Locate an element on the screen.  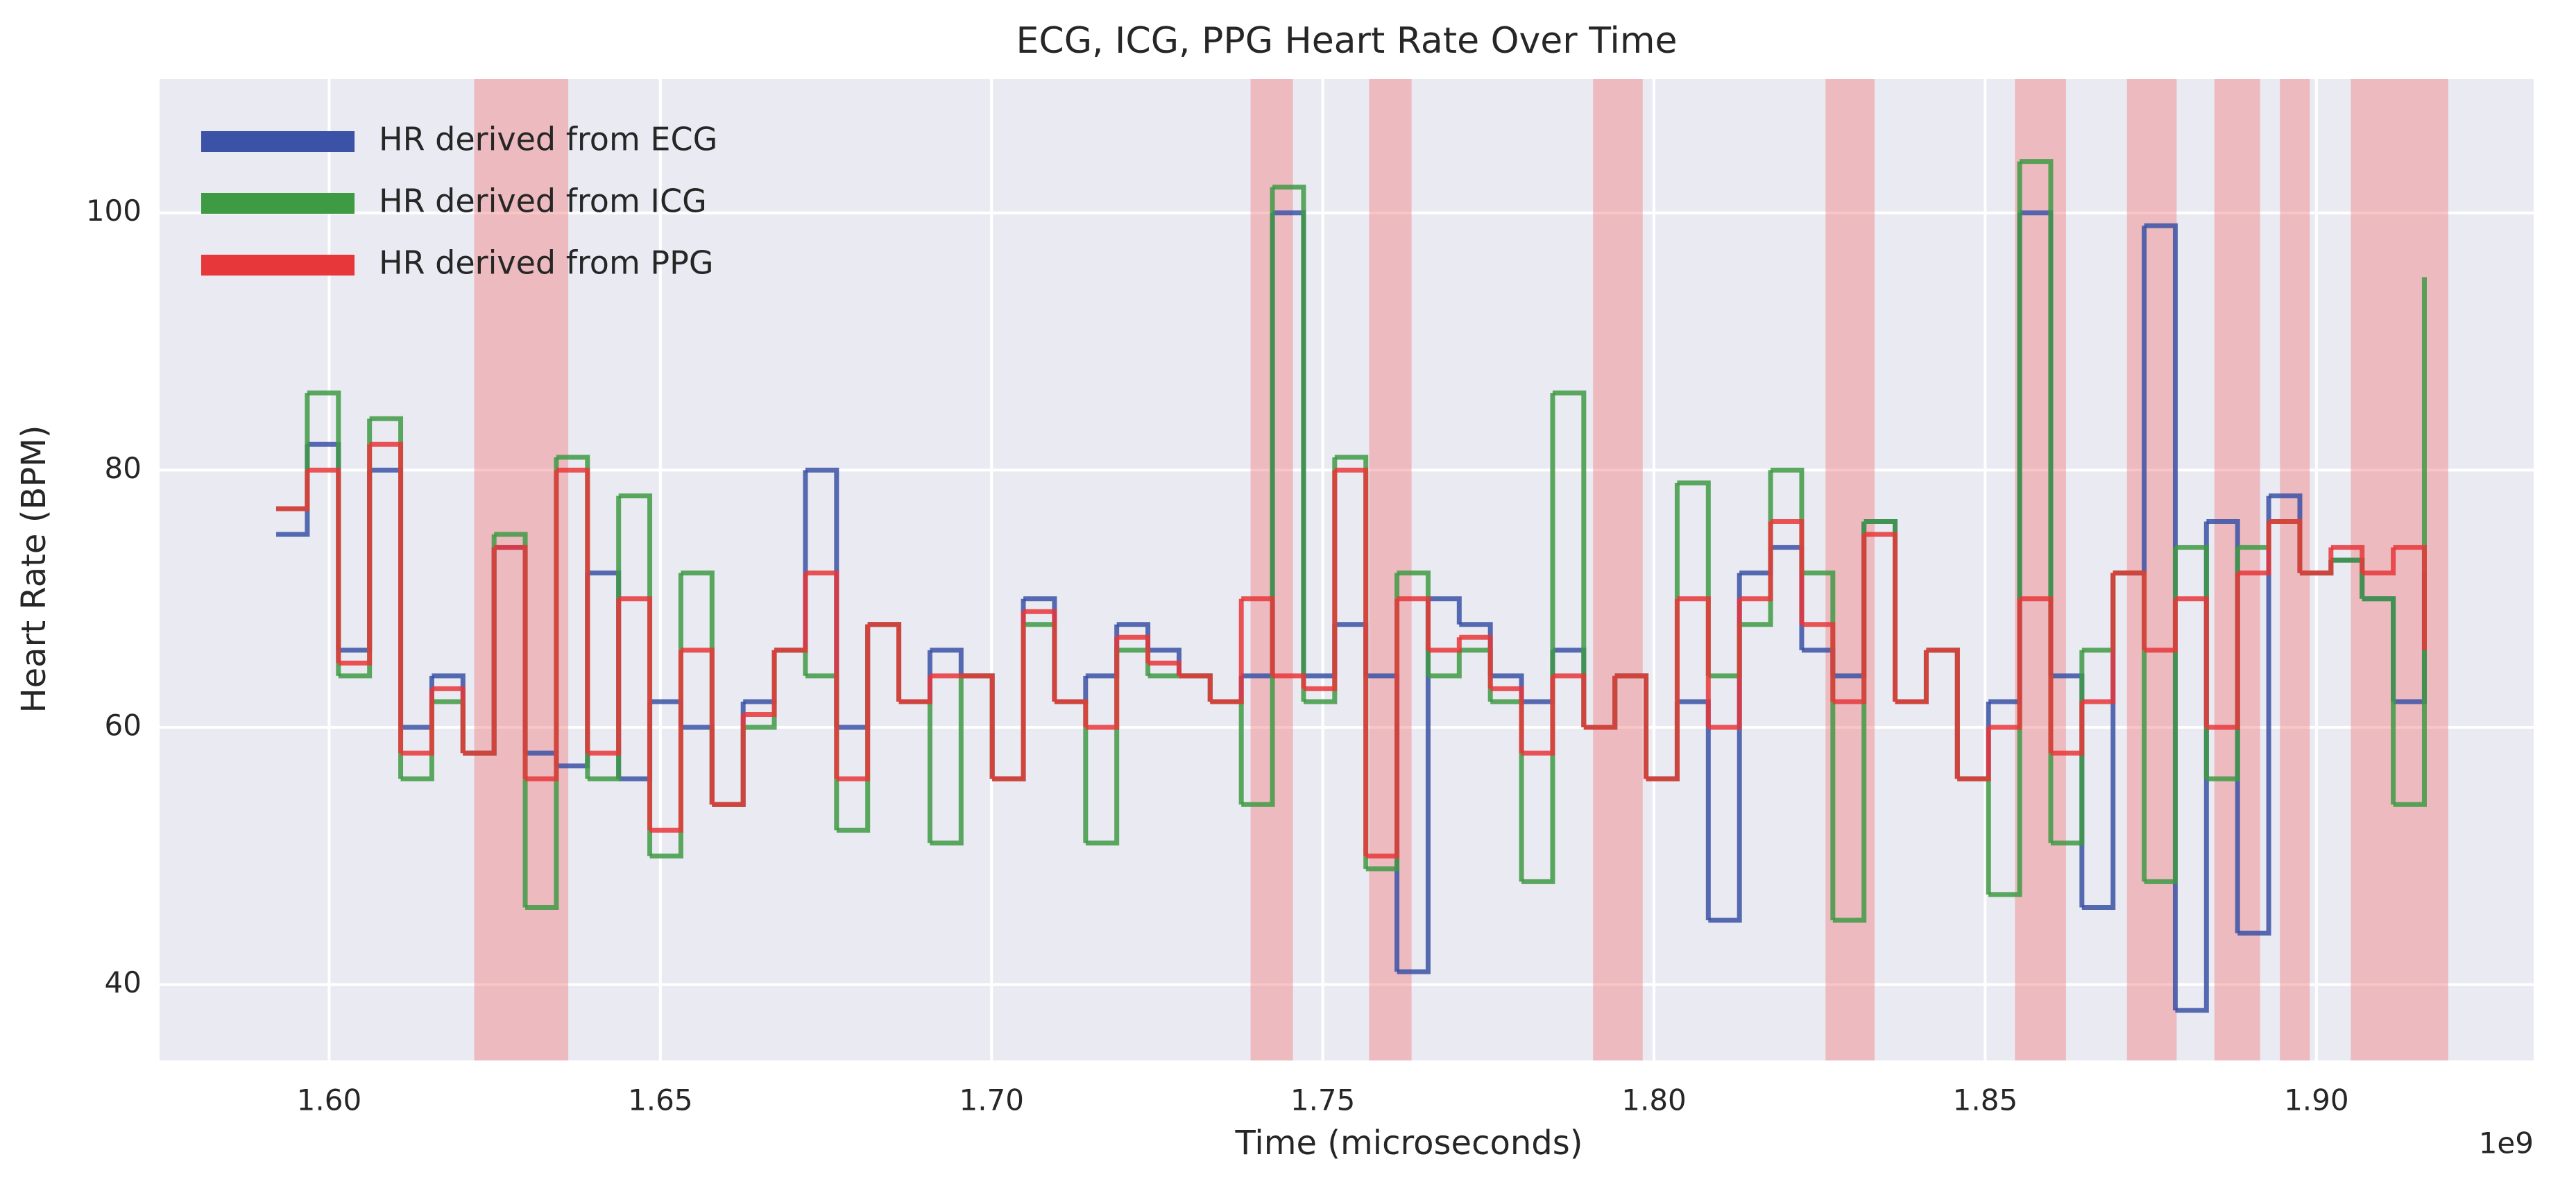
x-tick-label: 1.85 is located at coordinates (1985, 1100).